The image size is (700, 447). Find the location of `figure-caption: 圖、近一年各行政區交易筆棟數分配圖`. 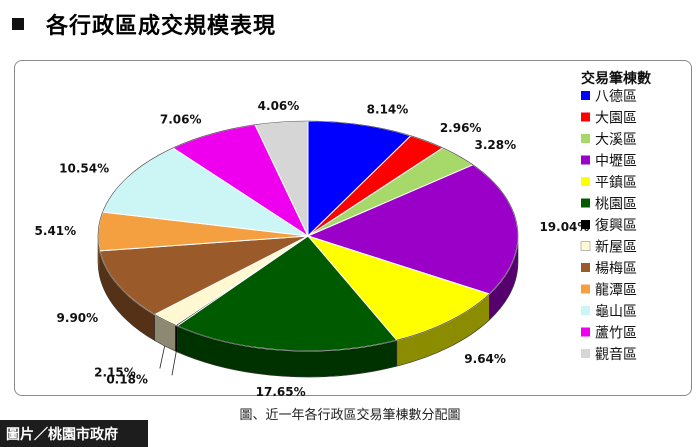

figure-caption: 圖、近一年各行政區交易筆棟數分配圖 is located at coordinates (350, 415).